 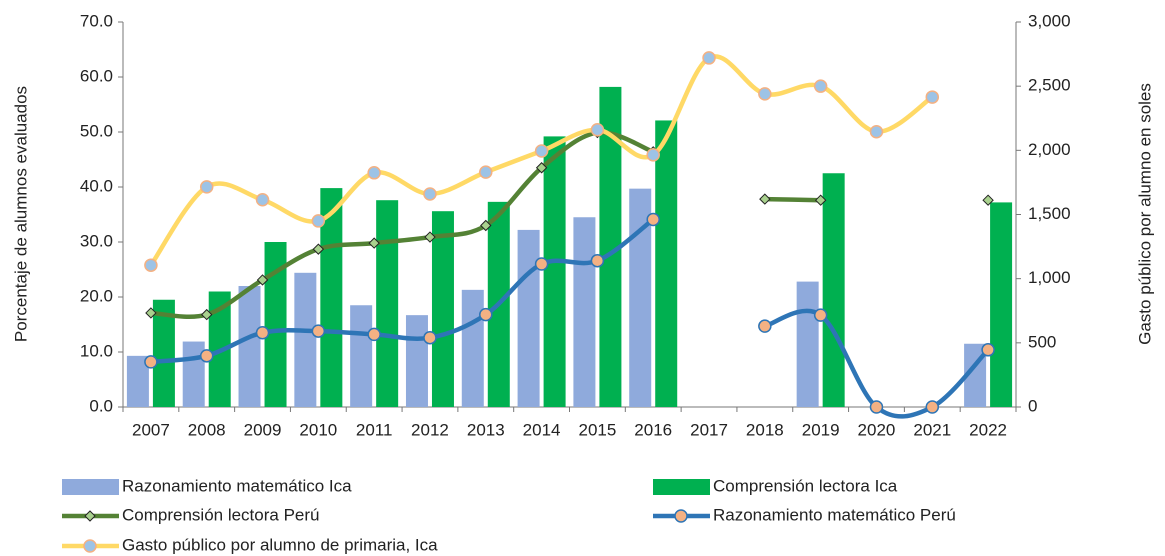 What do you see at coordinates (101, 405) in the screenshot?
I see `y-tick-label: 0.0` at bounding box center [101, 405].